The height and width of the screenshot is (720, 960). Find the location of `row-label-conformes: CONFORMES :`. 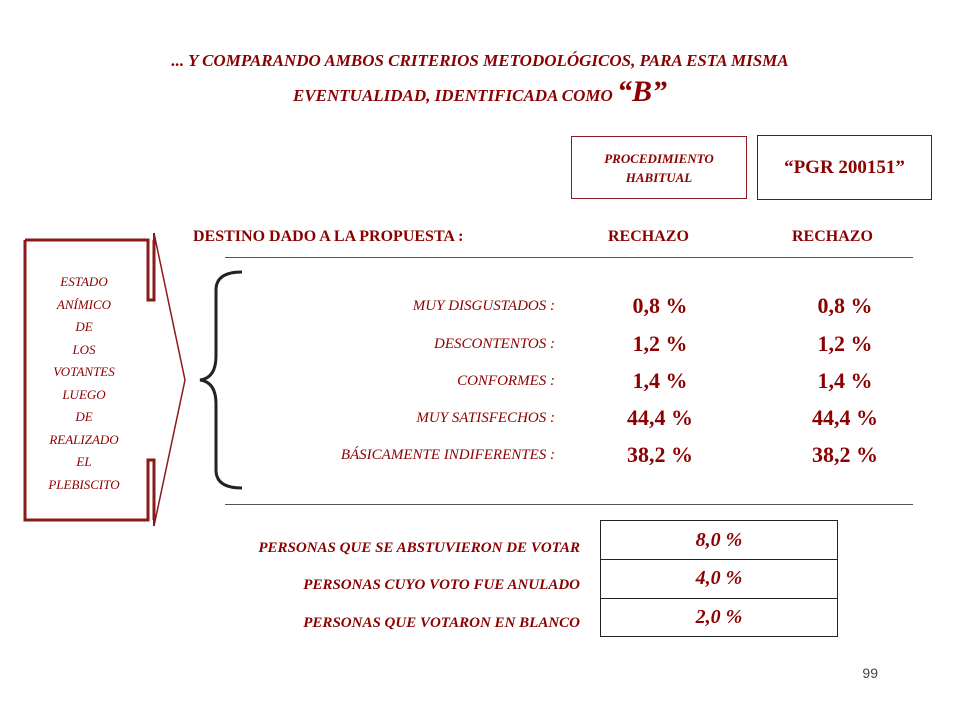

row-label-conformes: CONFORMES : is located at coordinates (506, 381).